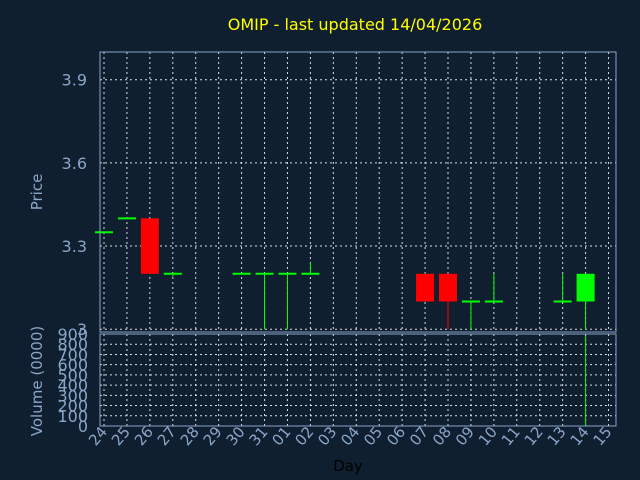 Image resolution: width=640 pixels, height=480 pixels. I want to click on volume-tick-label: 300, so click(72, 395).